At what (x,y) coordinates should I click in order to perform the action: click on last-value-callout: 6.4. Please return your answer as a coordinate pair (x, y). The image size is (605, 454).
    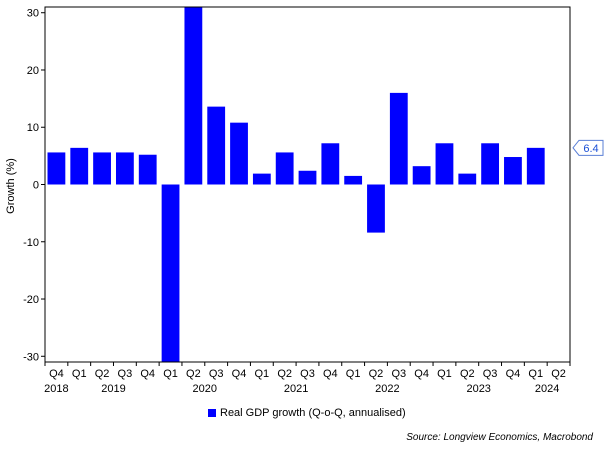
    Looking at the image, I should click on (588, 147).